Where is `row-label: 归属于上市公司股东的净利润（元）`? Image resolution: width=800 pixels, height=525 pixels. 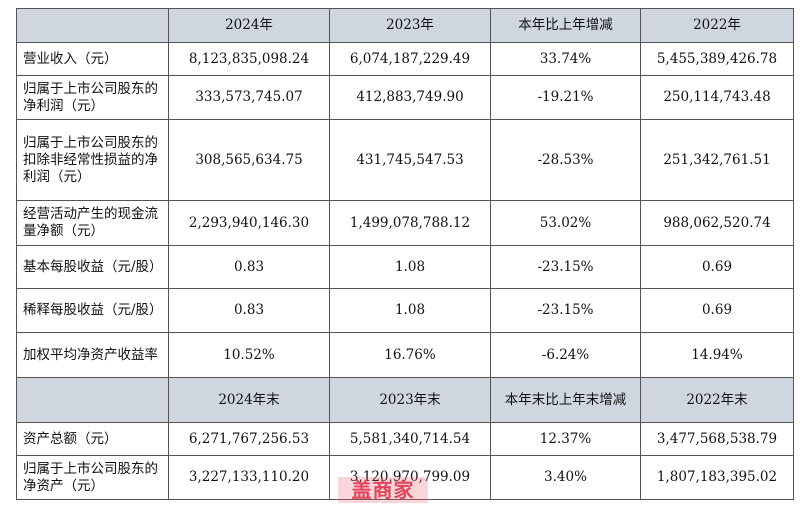
row-label: 归属于上市公司股东的净利润（元） is located at coordinates (92, 97).